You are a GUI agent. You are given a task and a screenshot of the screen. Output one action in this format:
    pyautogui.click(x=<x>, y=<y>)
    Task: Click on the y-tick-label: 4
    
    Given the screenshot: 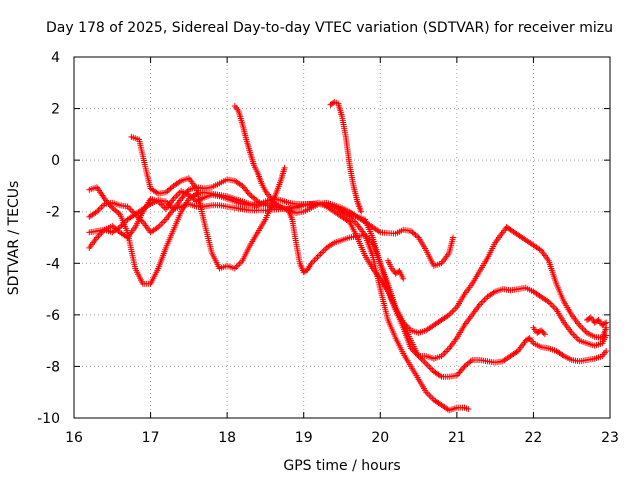 What is the action you would take?
    pyautogui.click(x=55, y=58)
    